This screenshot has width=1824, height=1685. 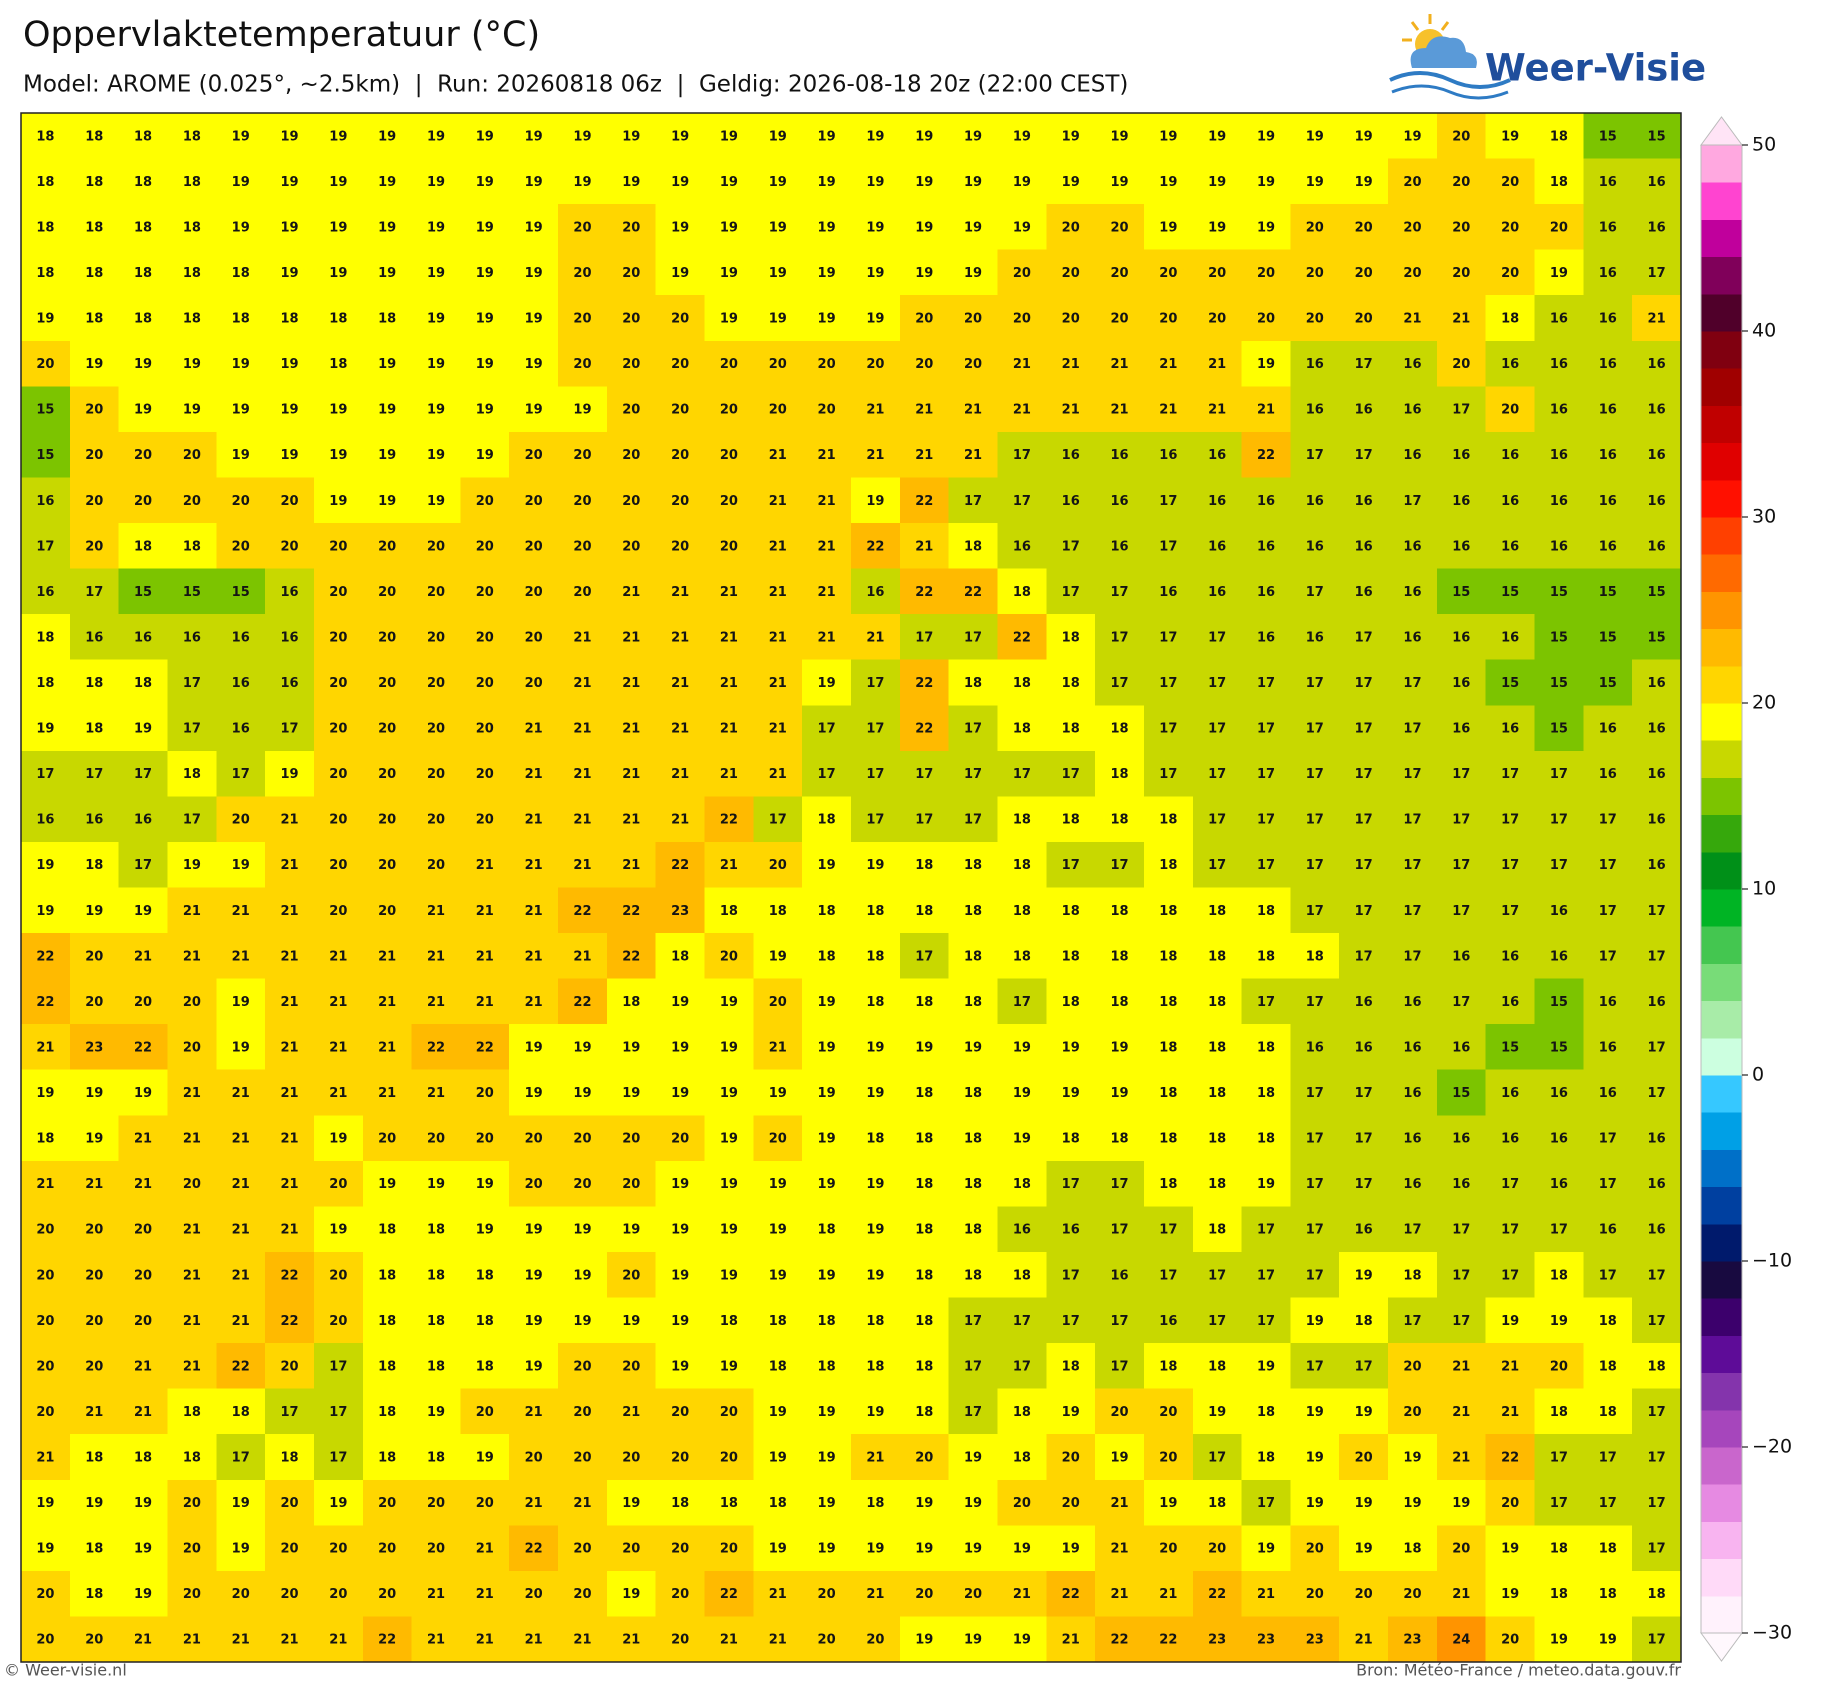 I want to click on colorbar-segment, so click(x=1721, y=1540).